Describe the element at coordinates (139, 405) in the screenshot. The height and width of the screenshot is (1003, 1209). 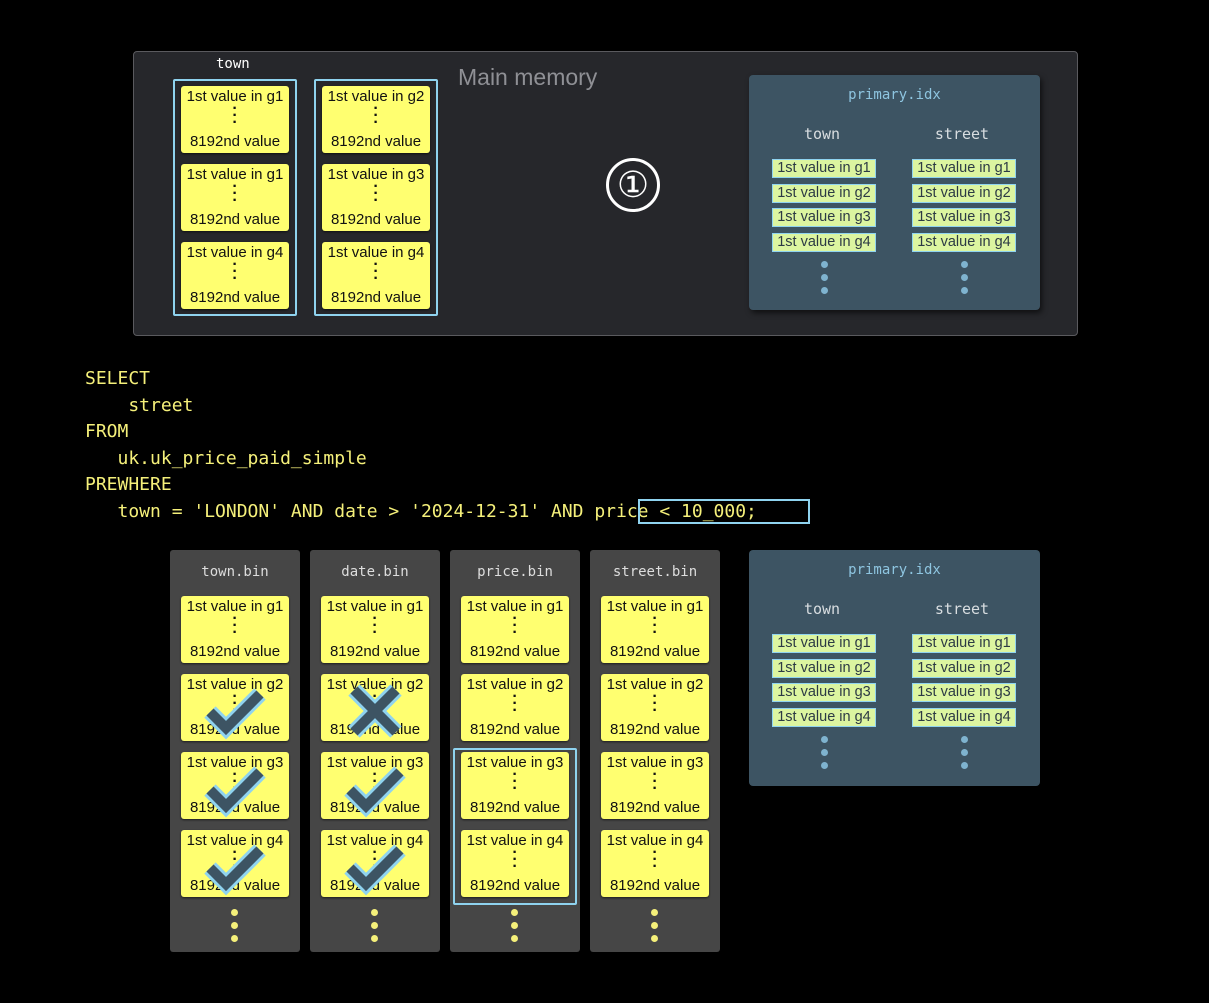
I see `sql-line: street` at that location.